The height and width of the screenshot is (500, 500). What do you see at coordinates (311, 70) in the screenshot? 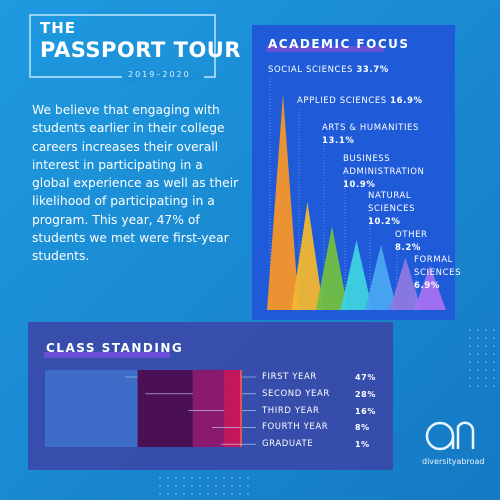
I see `category-name: SOCIAL SCIENCES` at bounding box center [311, 70].